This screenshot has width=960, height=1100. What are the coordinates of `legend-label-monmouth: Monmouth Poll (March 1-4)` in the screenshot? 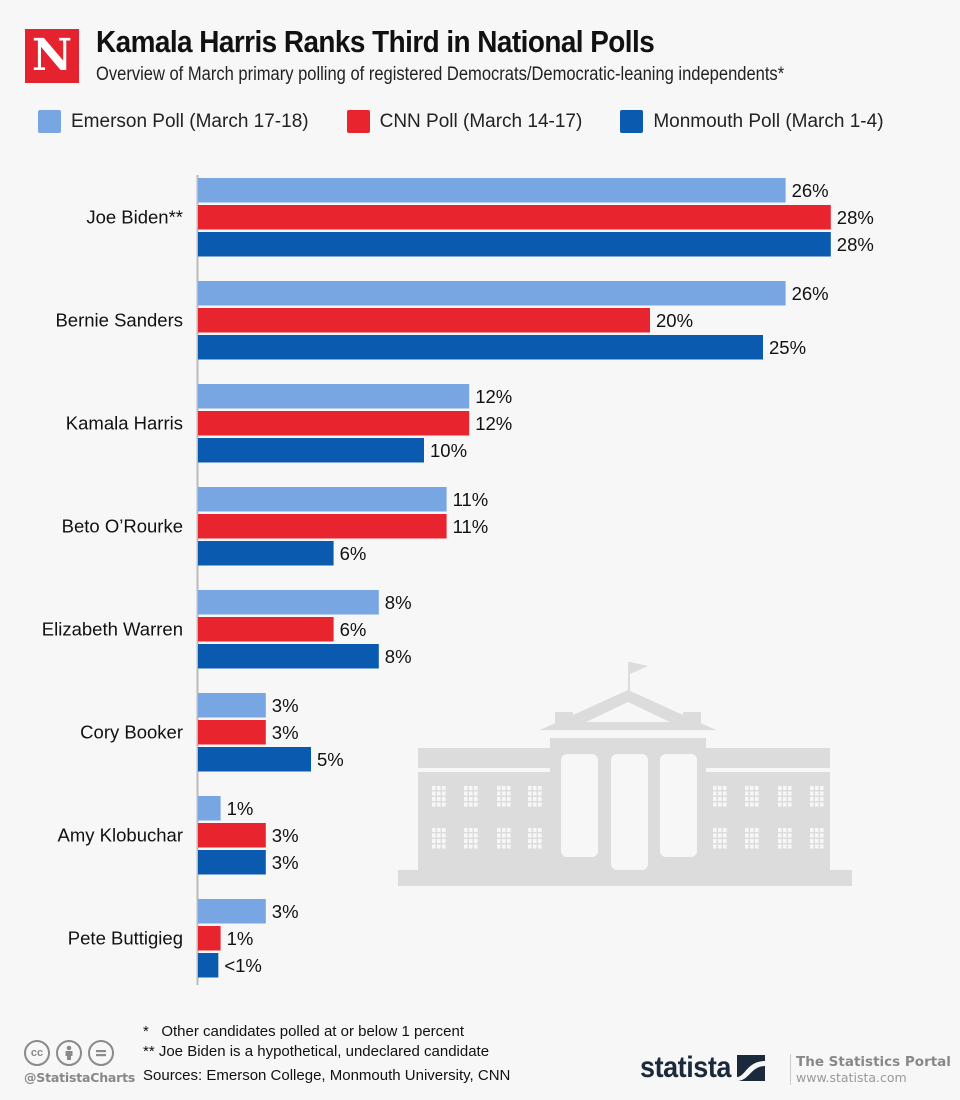 It's located at (768, 121).